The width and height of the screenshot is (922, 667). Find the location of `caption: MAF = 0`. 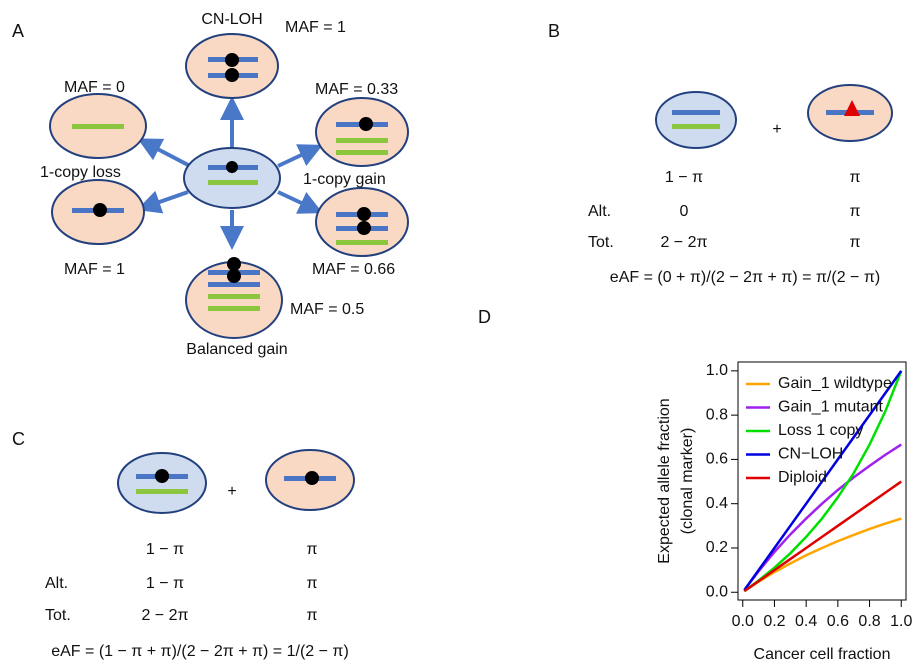

caption: MAF = 0 is located at coordinates (94, 87).